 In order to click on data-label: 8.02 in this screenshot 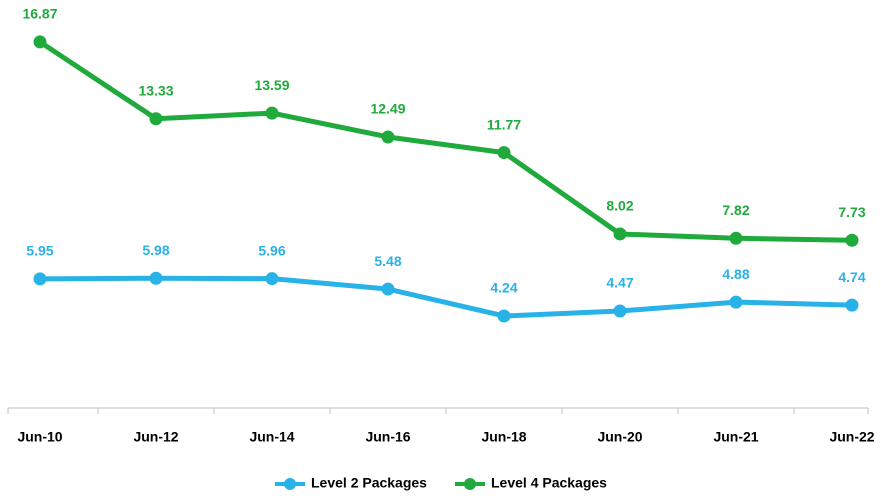, I will do `click(619, 206)`.